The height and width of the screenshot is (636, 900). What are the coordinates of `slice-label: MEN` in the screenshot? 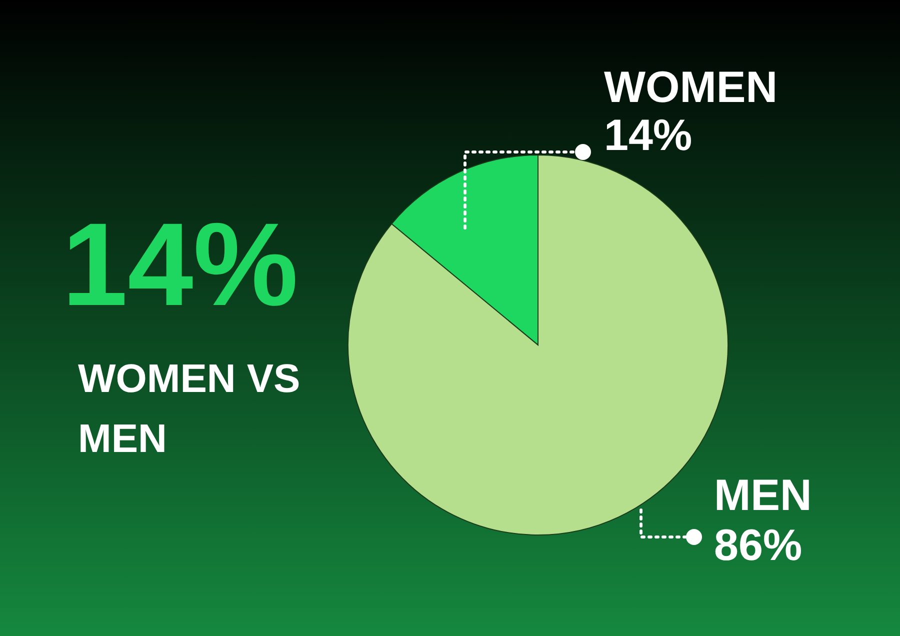 It's located at (763, 495).